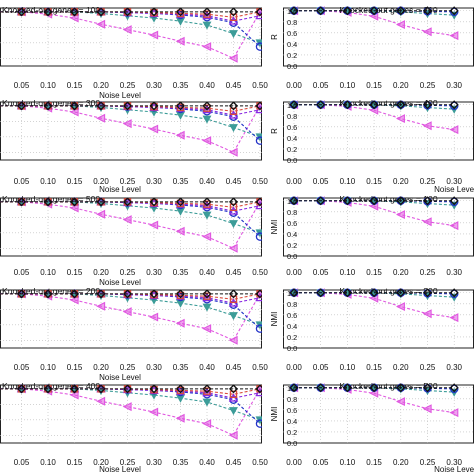 Image resolution: width=474 pixels, height=474 pixels. What do you see at coordinates (120, 282) in the screenshot?
I see `left-xlabel-3: Noise Level` at bounding box center [120, 282].